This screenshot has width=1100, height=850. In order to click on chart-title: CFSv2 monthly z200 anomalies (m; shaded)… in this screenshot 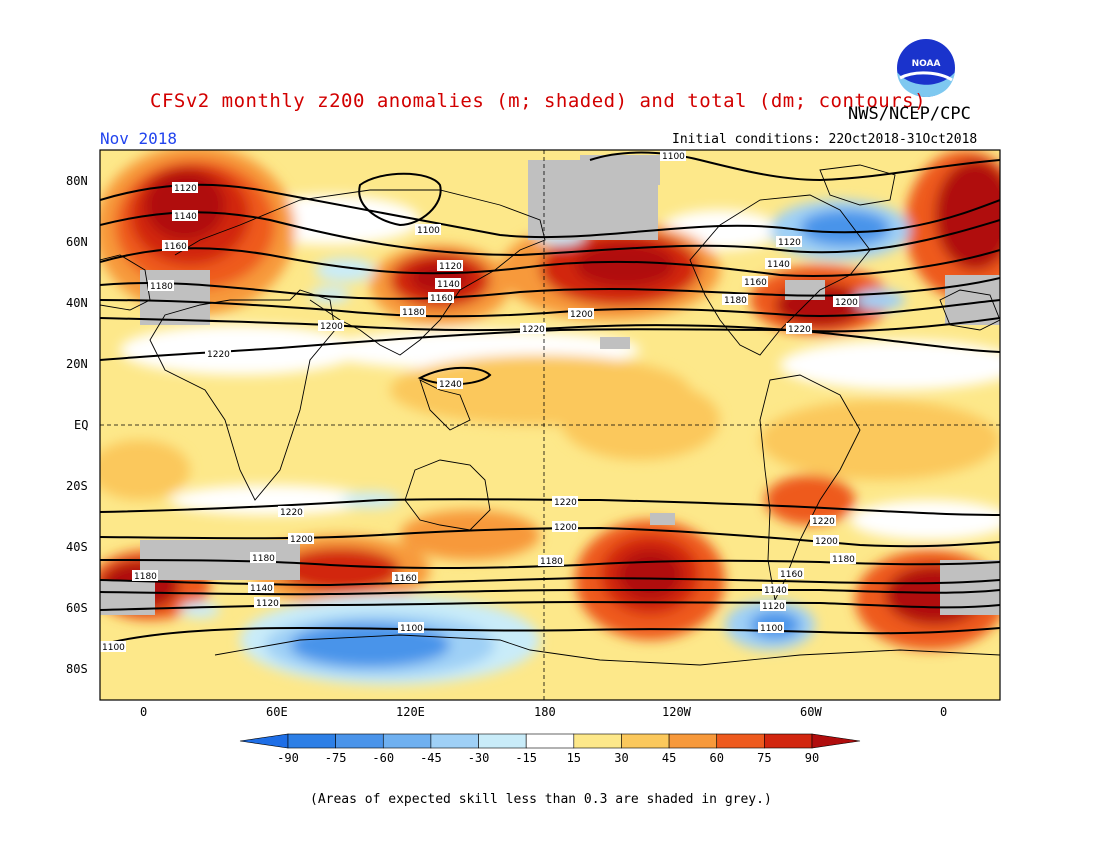, I will do `click(538, 101)`.